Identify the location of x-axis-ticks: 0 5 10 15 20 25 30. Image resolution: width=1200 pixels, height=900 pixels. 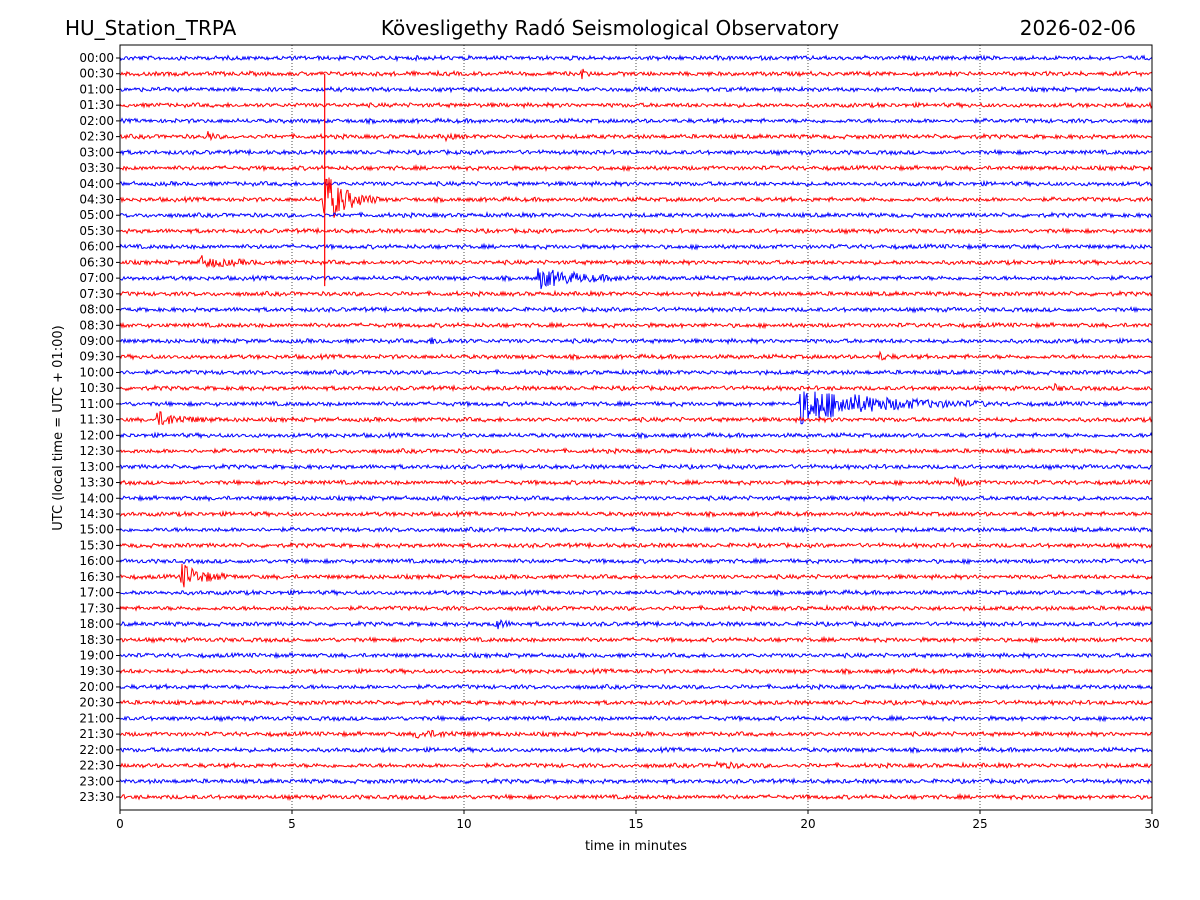
(638, 820).